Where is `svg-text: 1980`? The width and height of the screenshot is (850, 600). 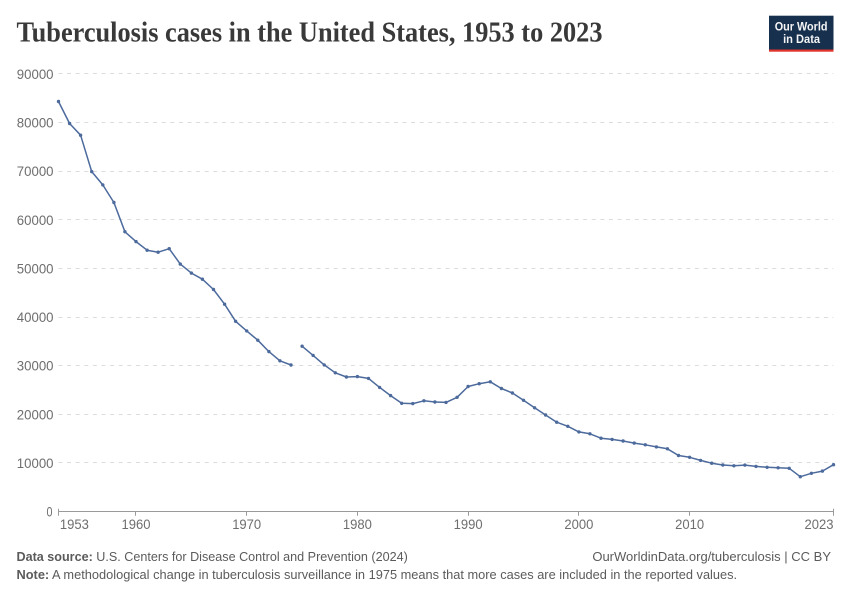 svg-text: 1980 is located at coordinates (357, 524).